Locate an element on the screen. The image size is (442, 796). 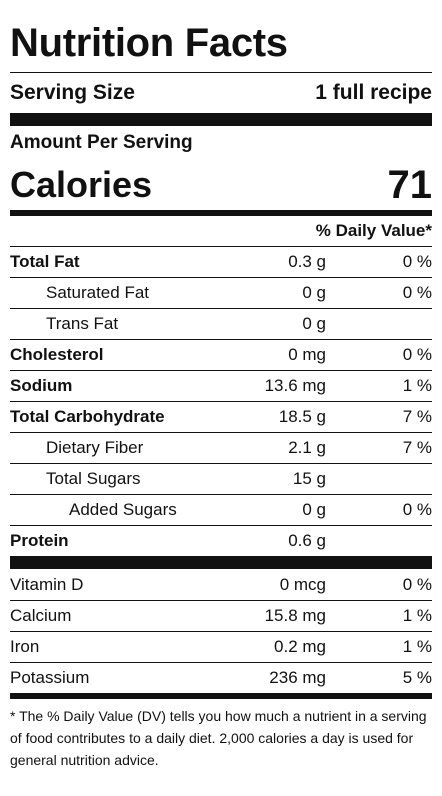
nutrient-name: Dietary Fiber is located at coordinates (95, 447).